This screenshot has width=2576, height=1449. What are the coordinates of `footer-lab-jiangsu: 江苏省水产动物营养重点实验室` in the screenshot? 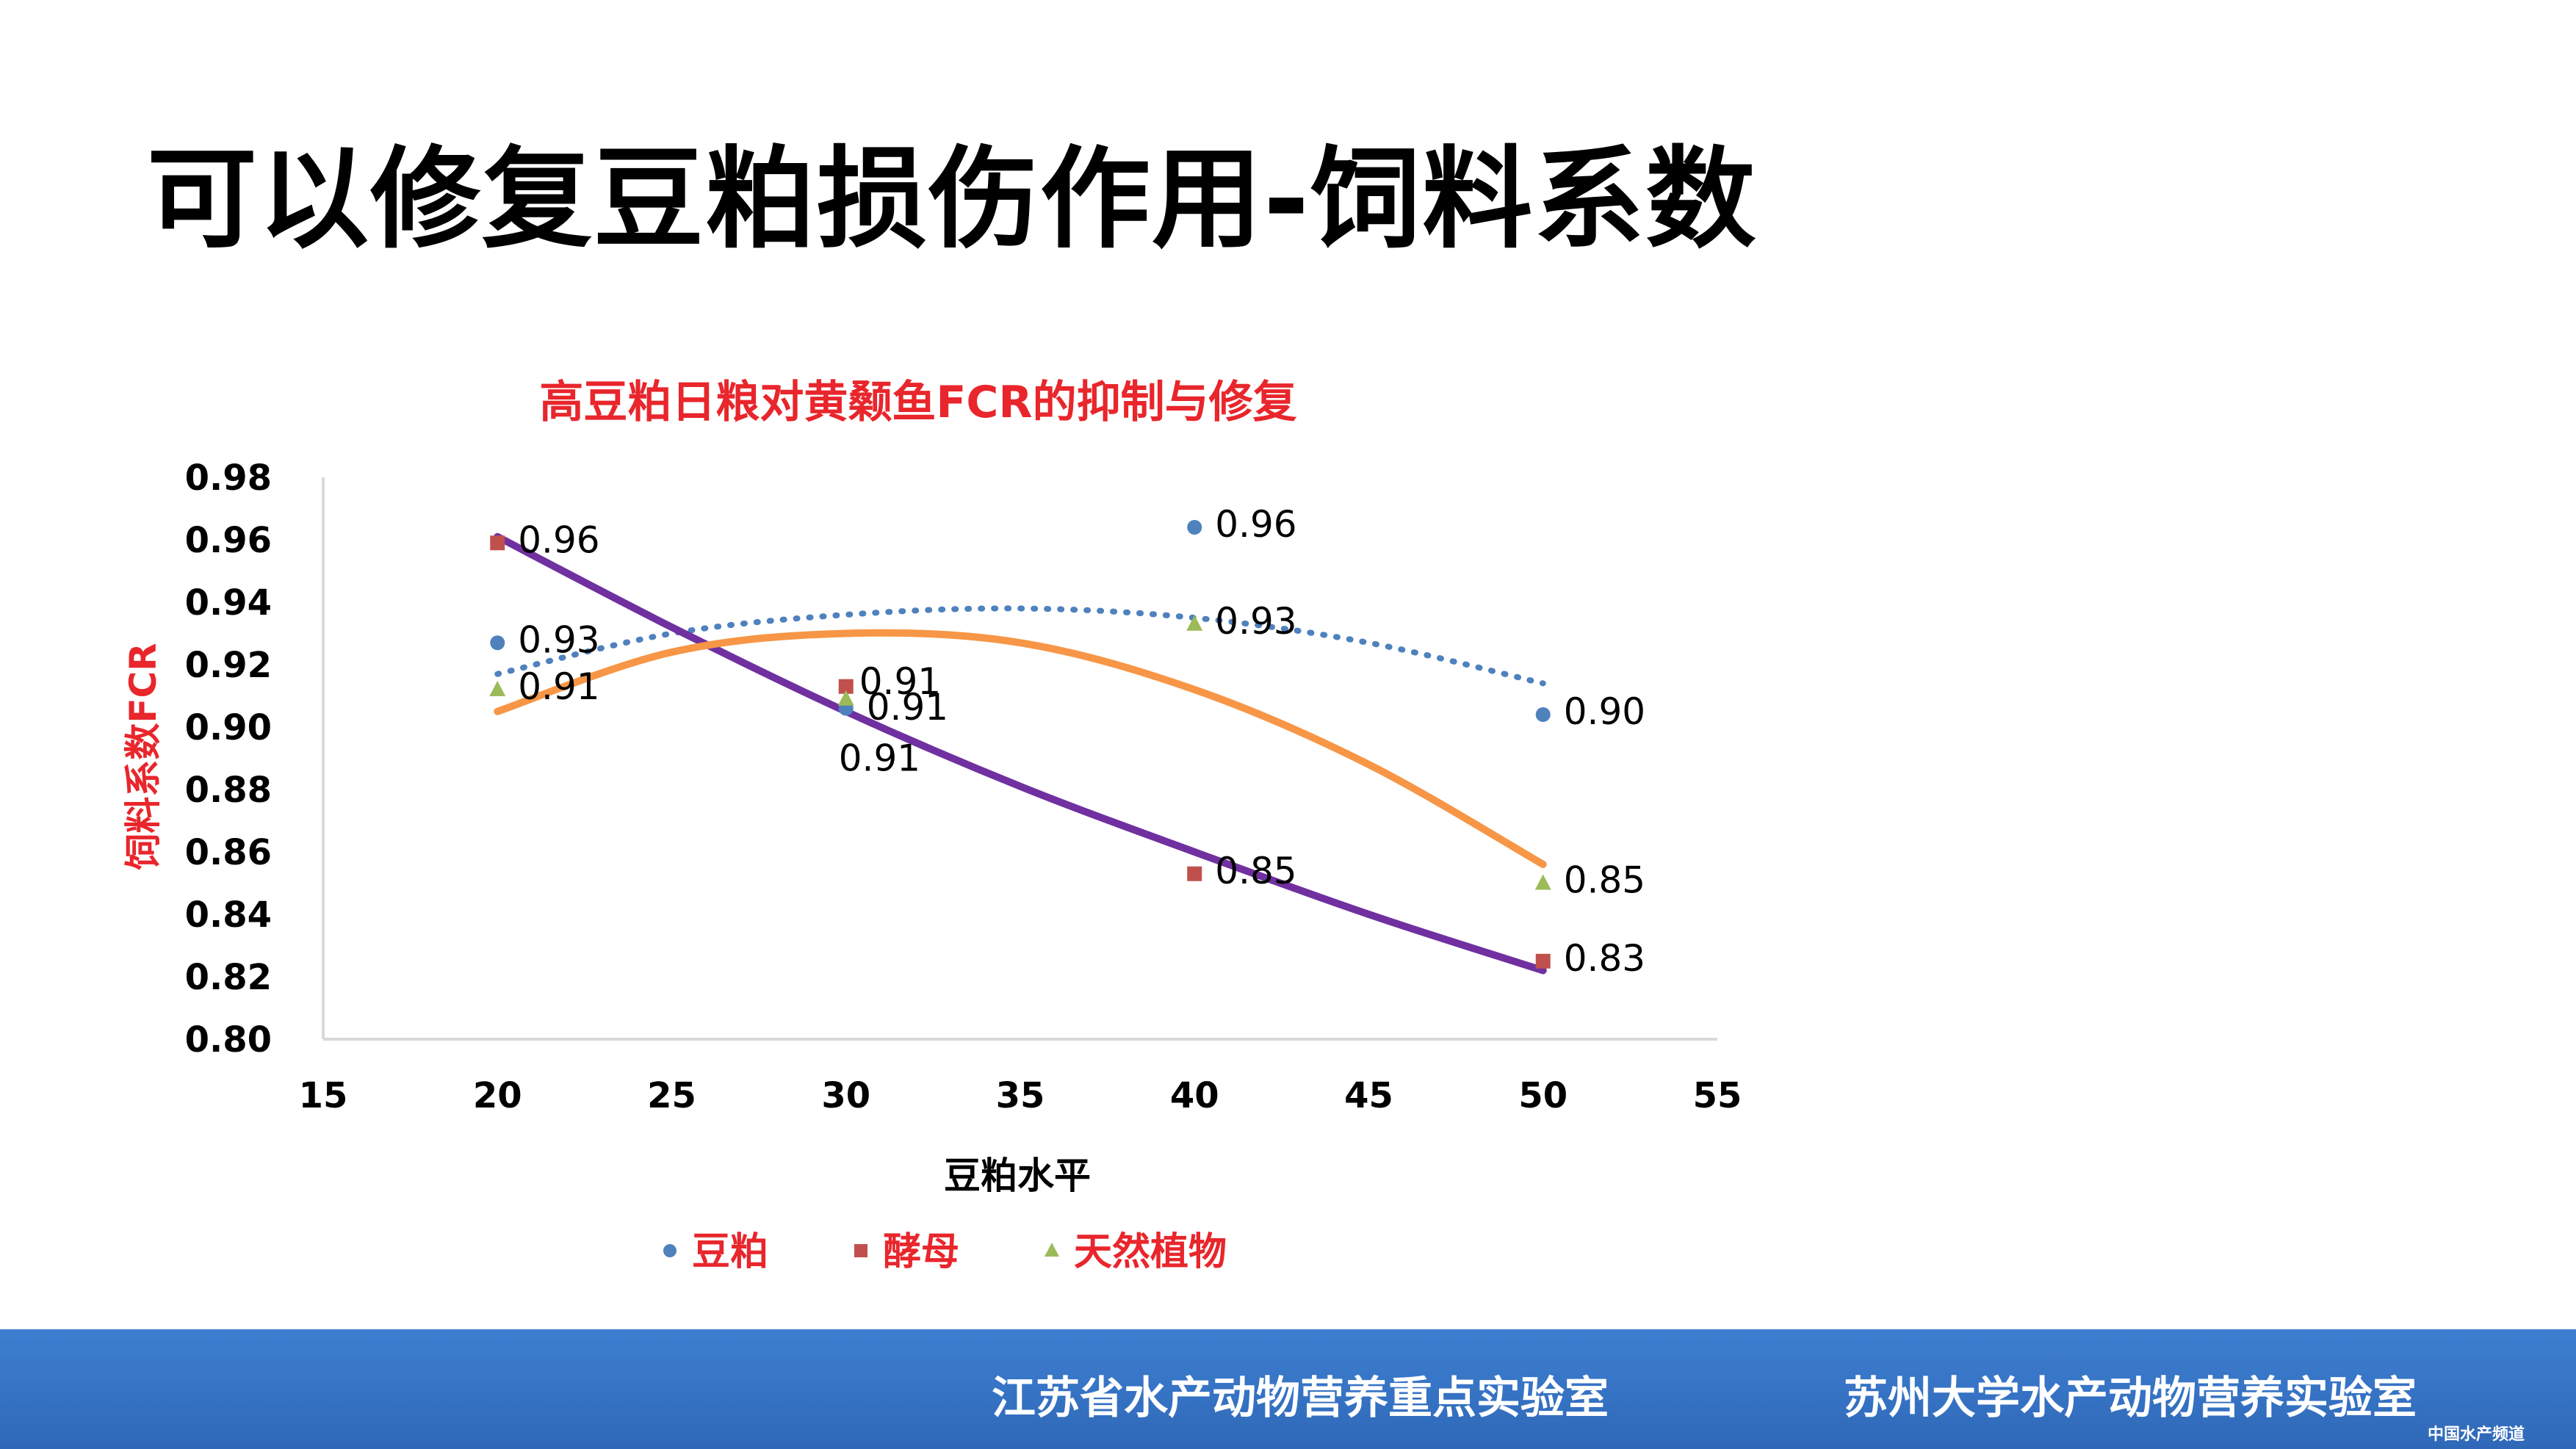 It's located at (1301, 1398).